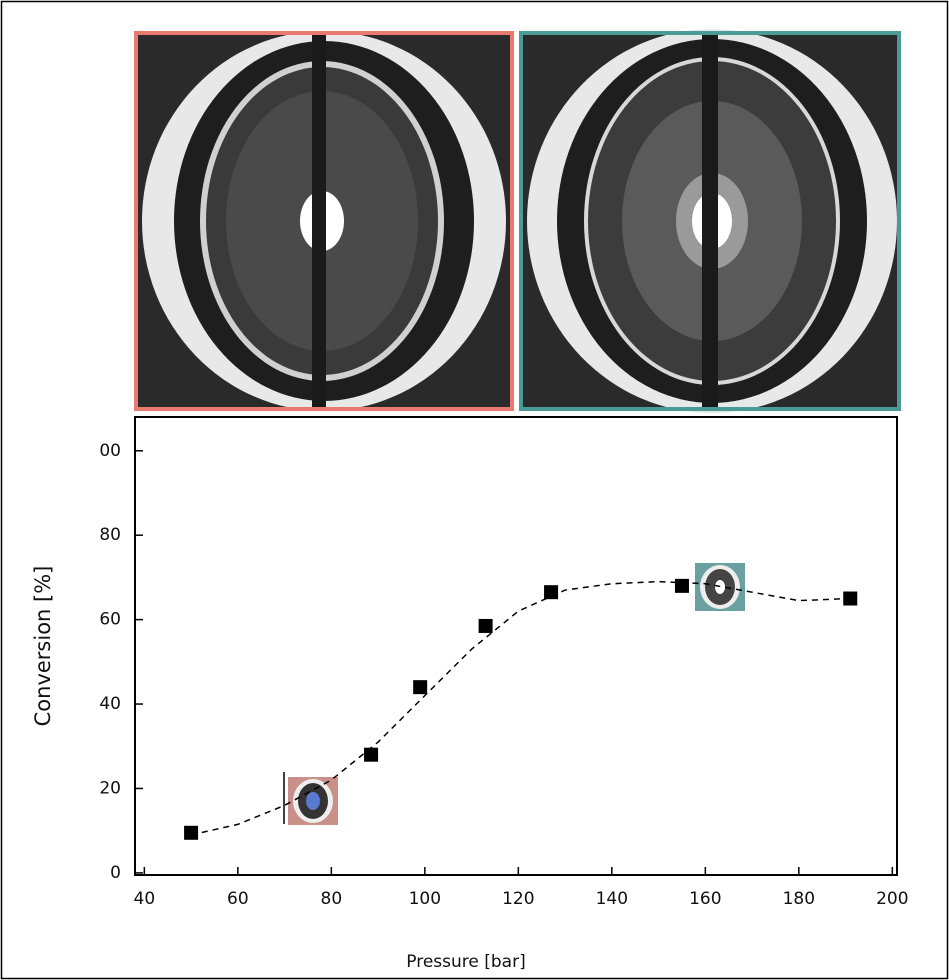 This screenshot has width=949, height=980. What do you see at coordinates (110, 788) in the screenshot?
I see `y-tick-label: 20` at bounding box center [110, 788].